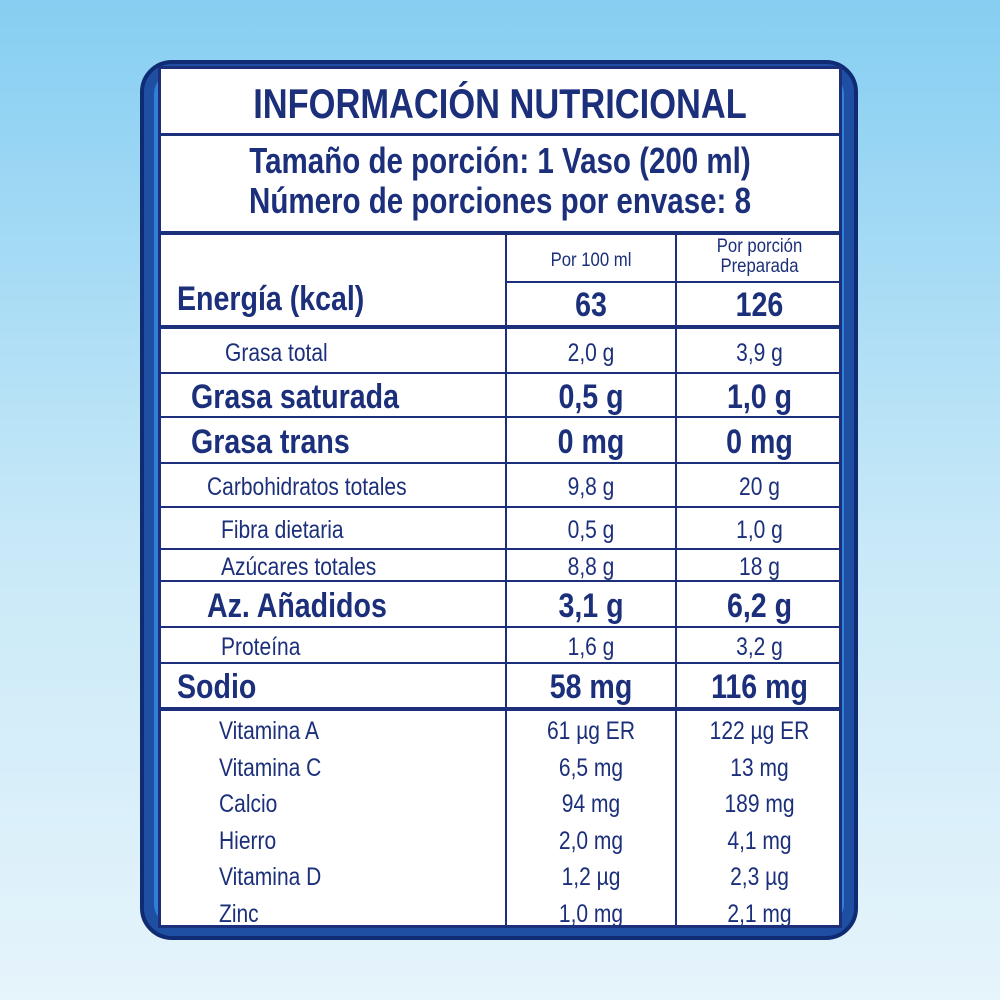 The height and width of the screenshot is (1000, 1000). I want to click on energy-label: Energía (kcal), so click(271, 299).